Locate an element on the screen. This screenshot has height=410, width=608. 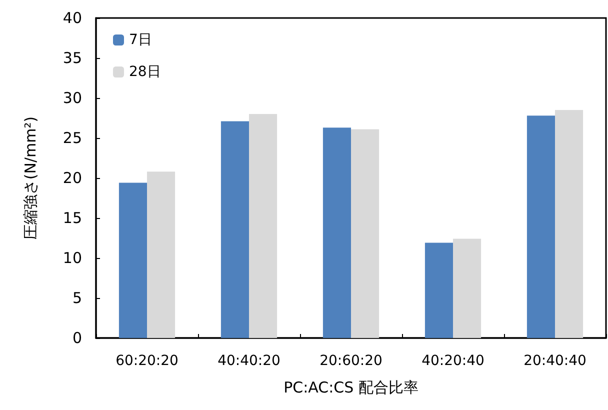
y-tick-label: 25 is located at coordinates (72, 138).